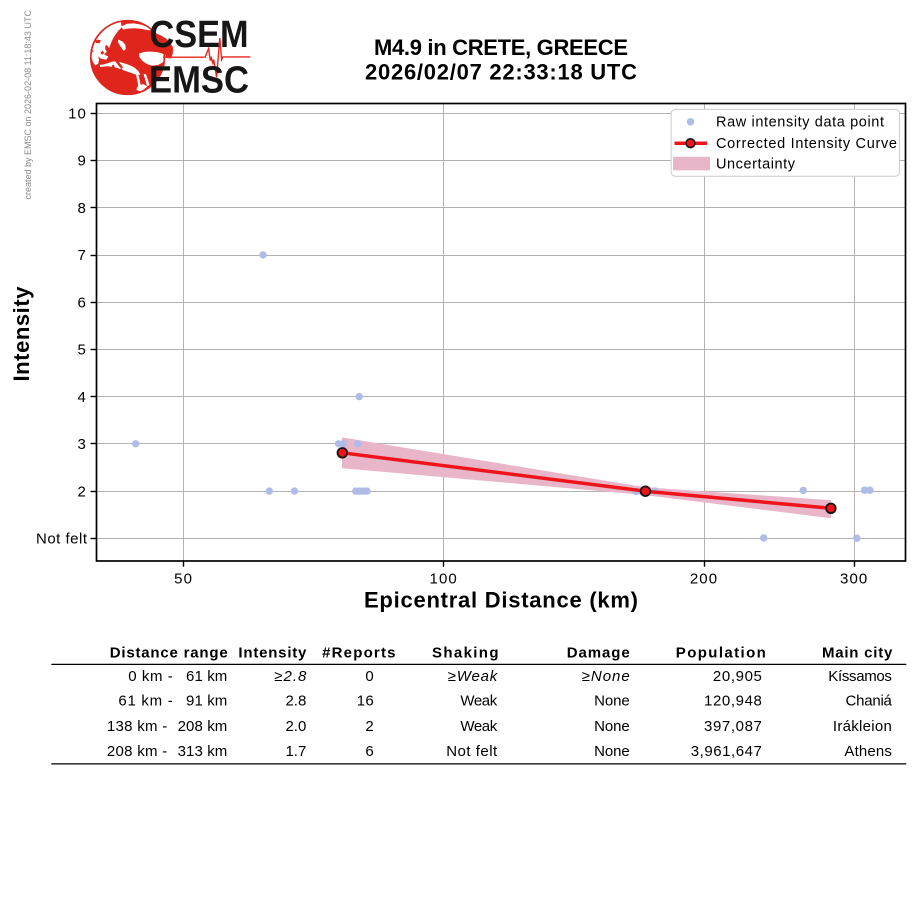 The height and width of the screenshot is (910, 915). What do you see at coordinates (82, 444) in the screenshot?
I see `svg-text: 3` at bounding box center [82, 444].